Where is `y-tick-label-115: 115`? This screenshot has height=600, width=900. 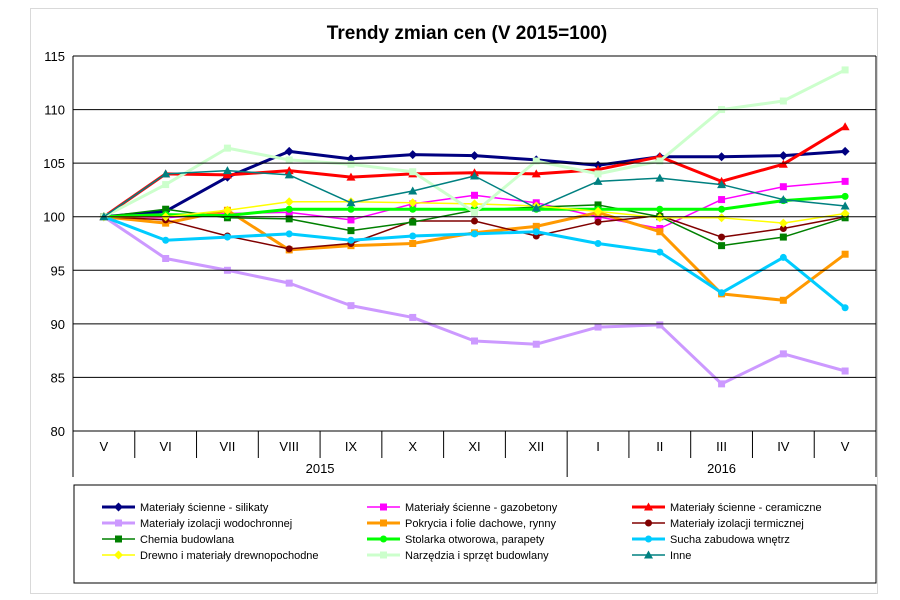 y-tick-label-115: 115 is located at coordinates (54, 56).